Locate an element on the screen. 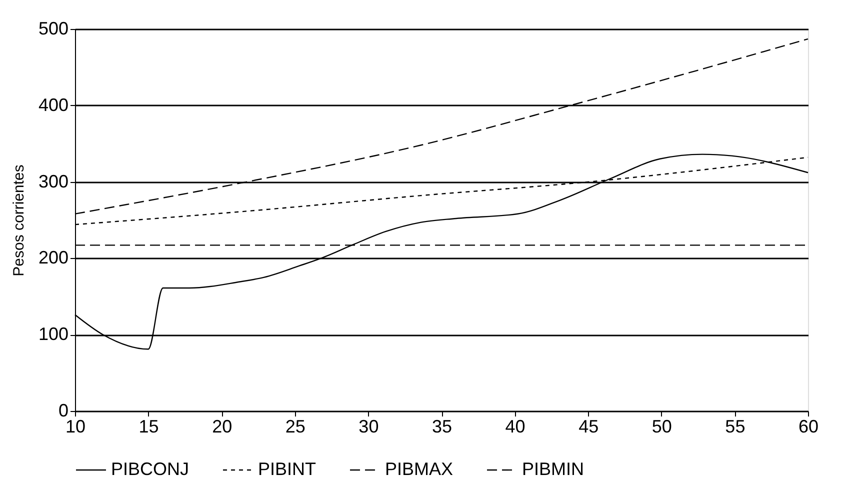 The width and height of the screenshot is (849, 489). legend-label: PIBINT is located at coordinates (287, 469).